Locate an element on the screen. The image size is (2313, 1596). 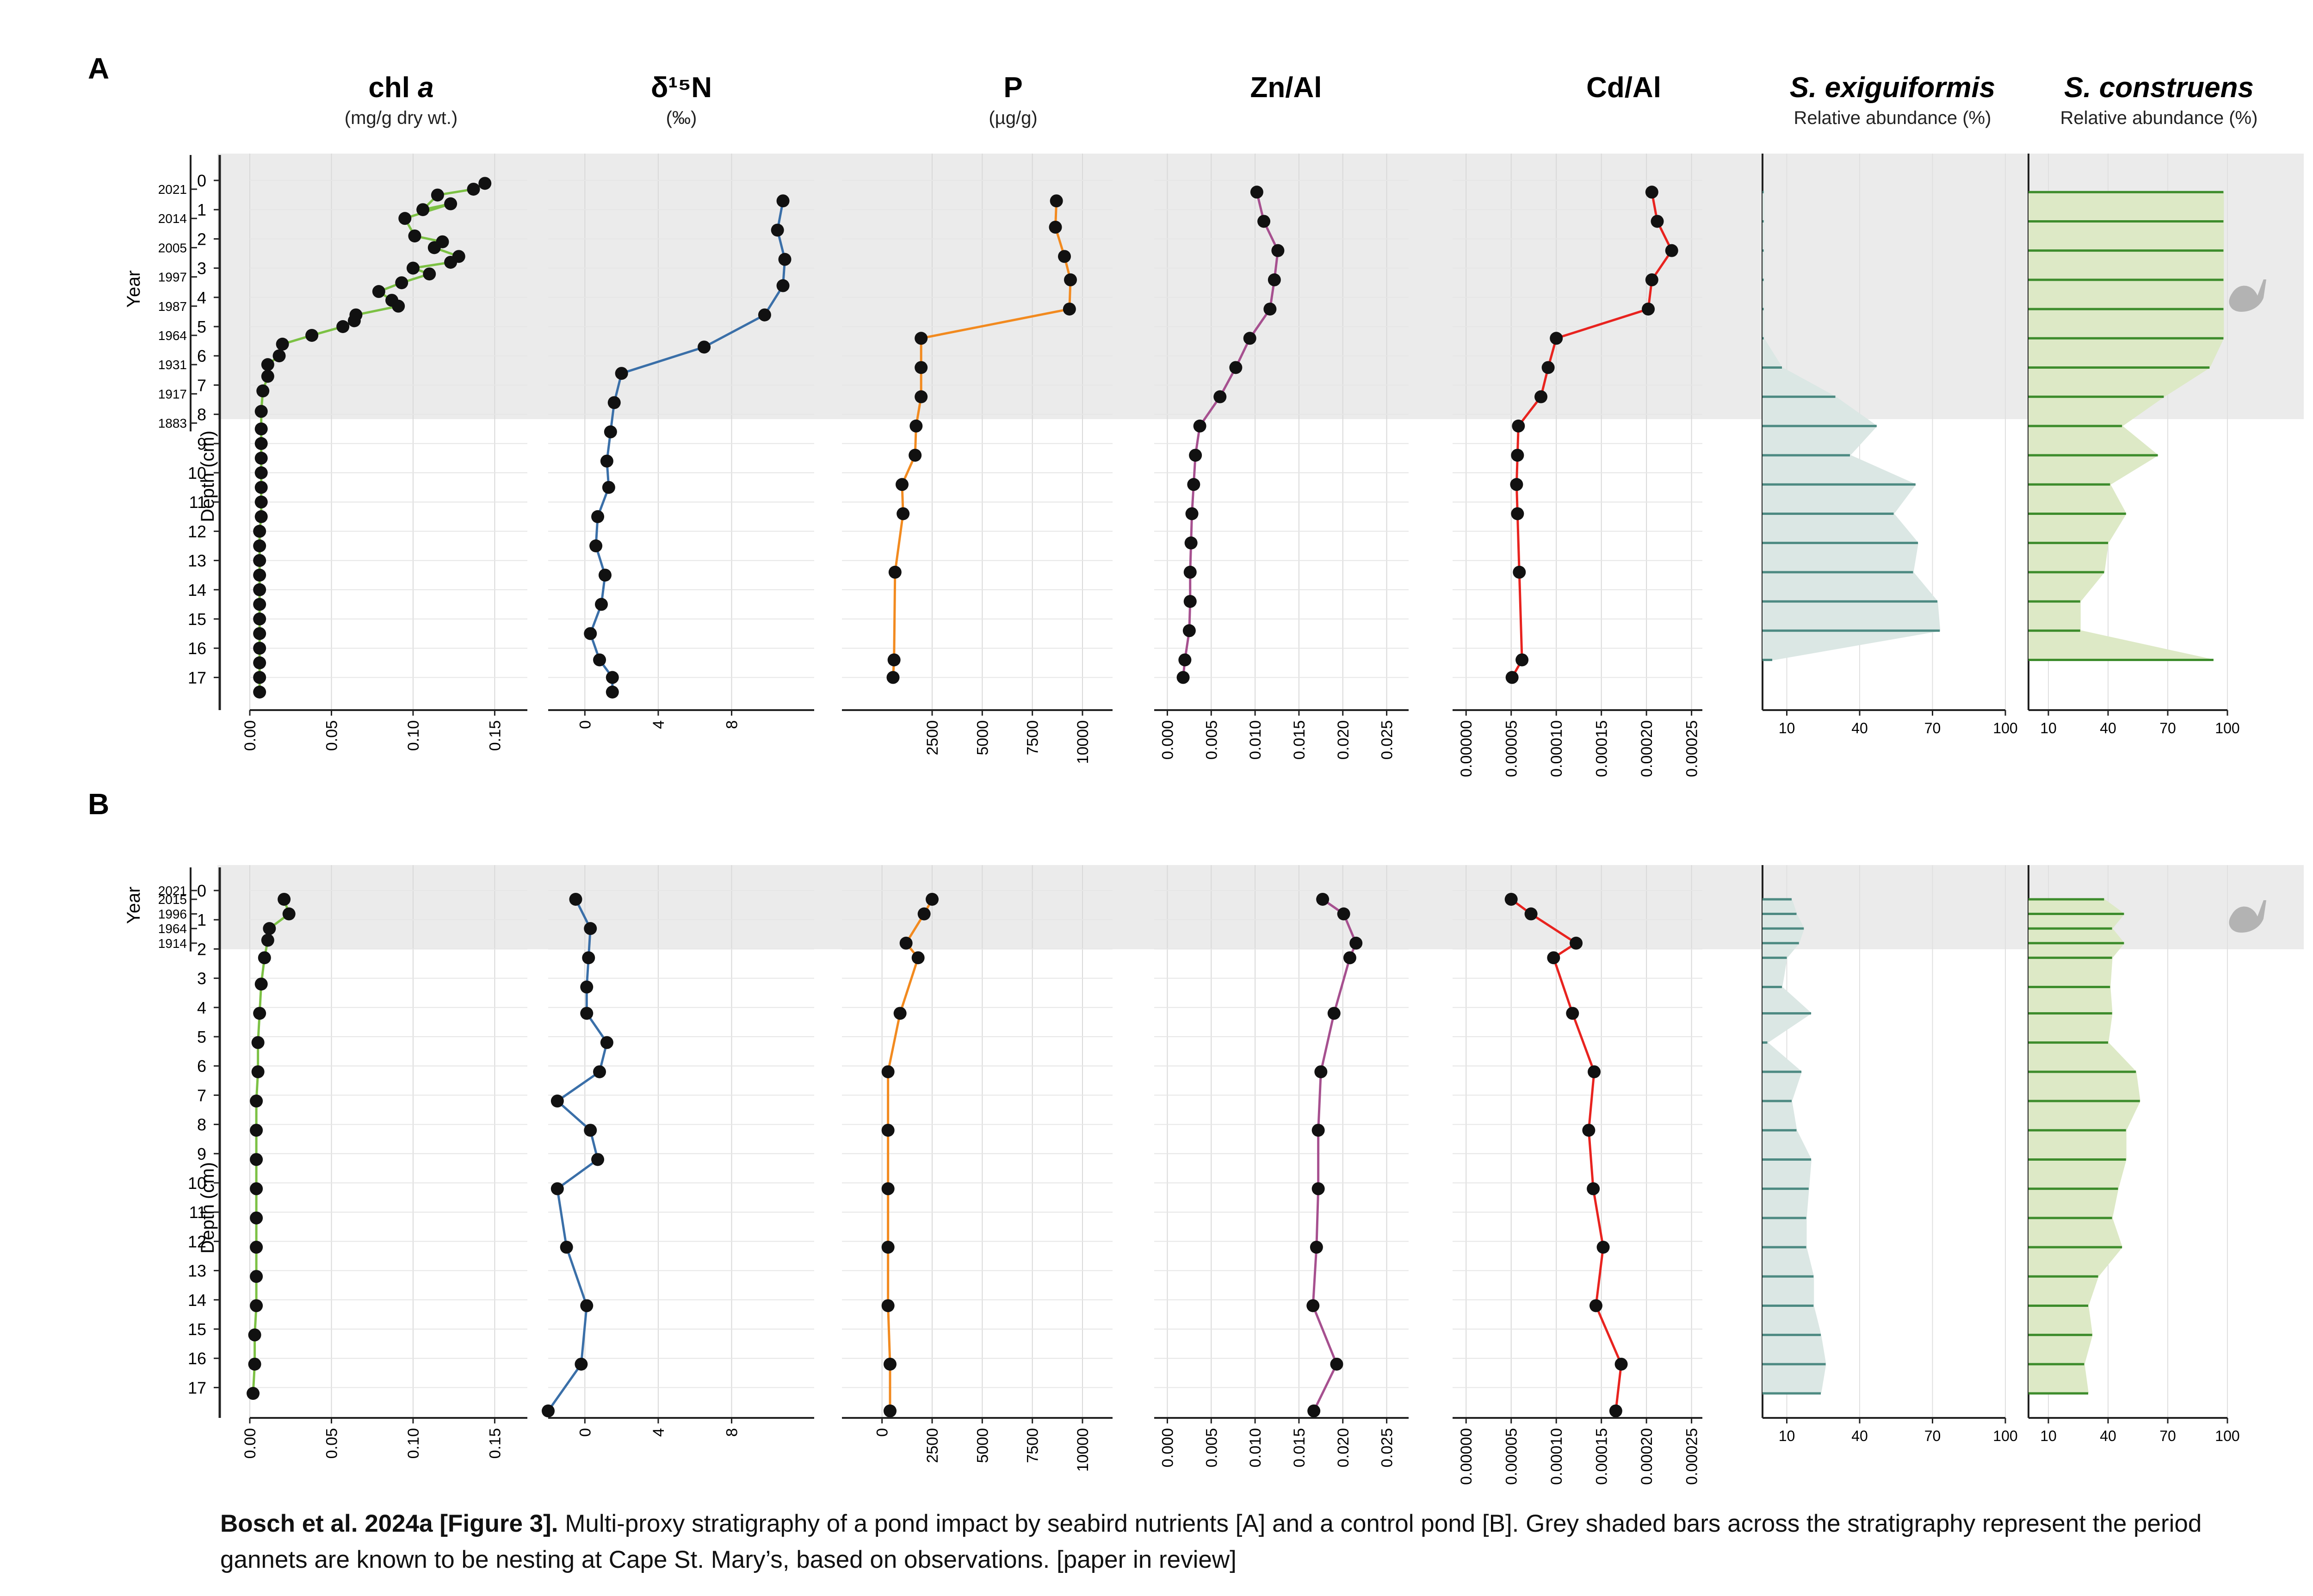
depth-tick-label: 14 is located at coordinates (197, 590).